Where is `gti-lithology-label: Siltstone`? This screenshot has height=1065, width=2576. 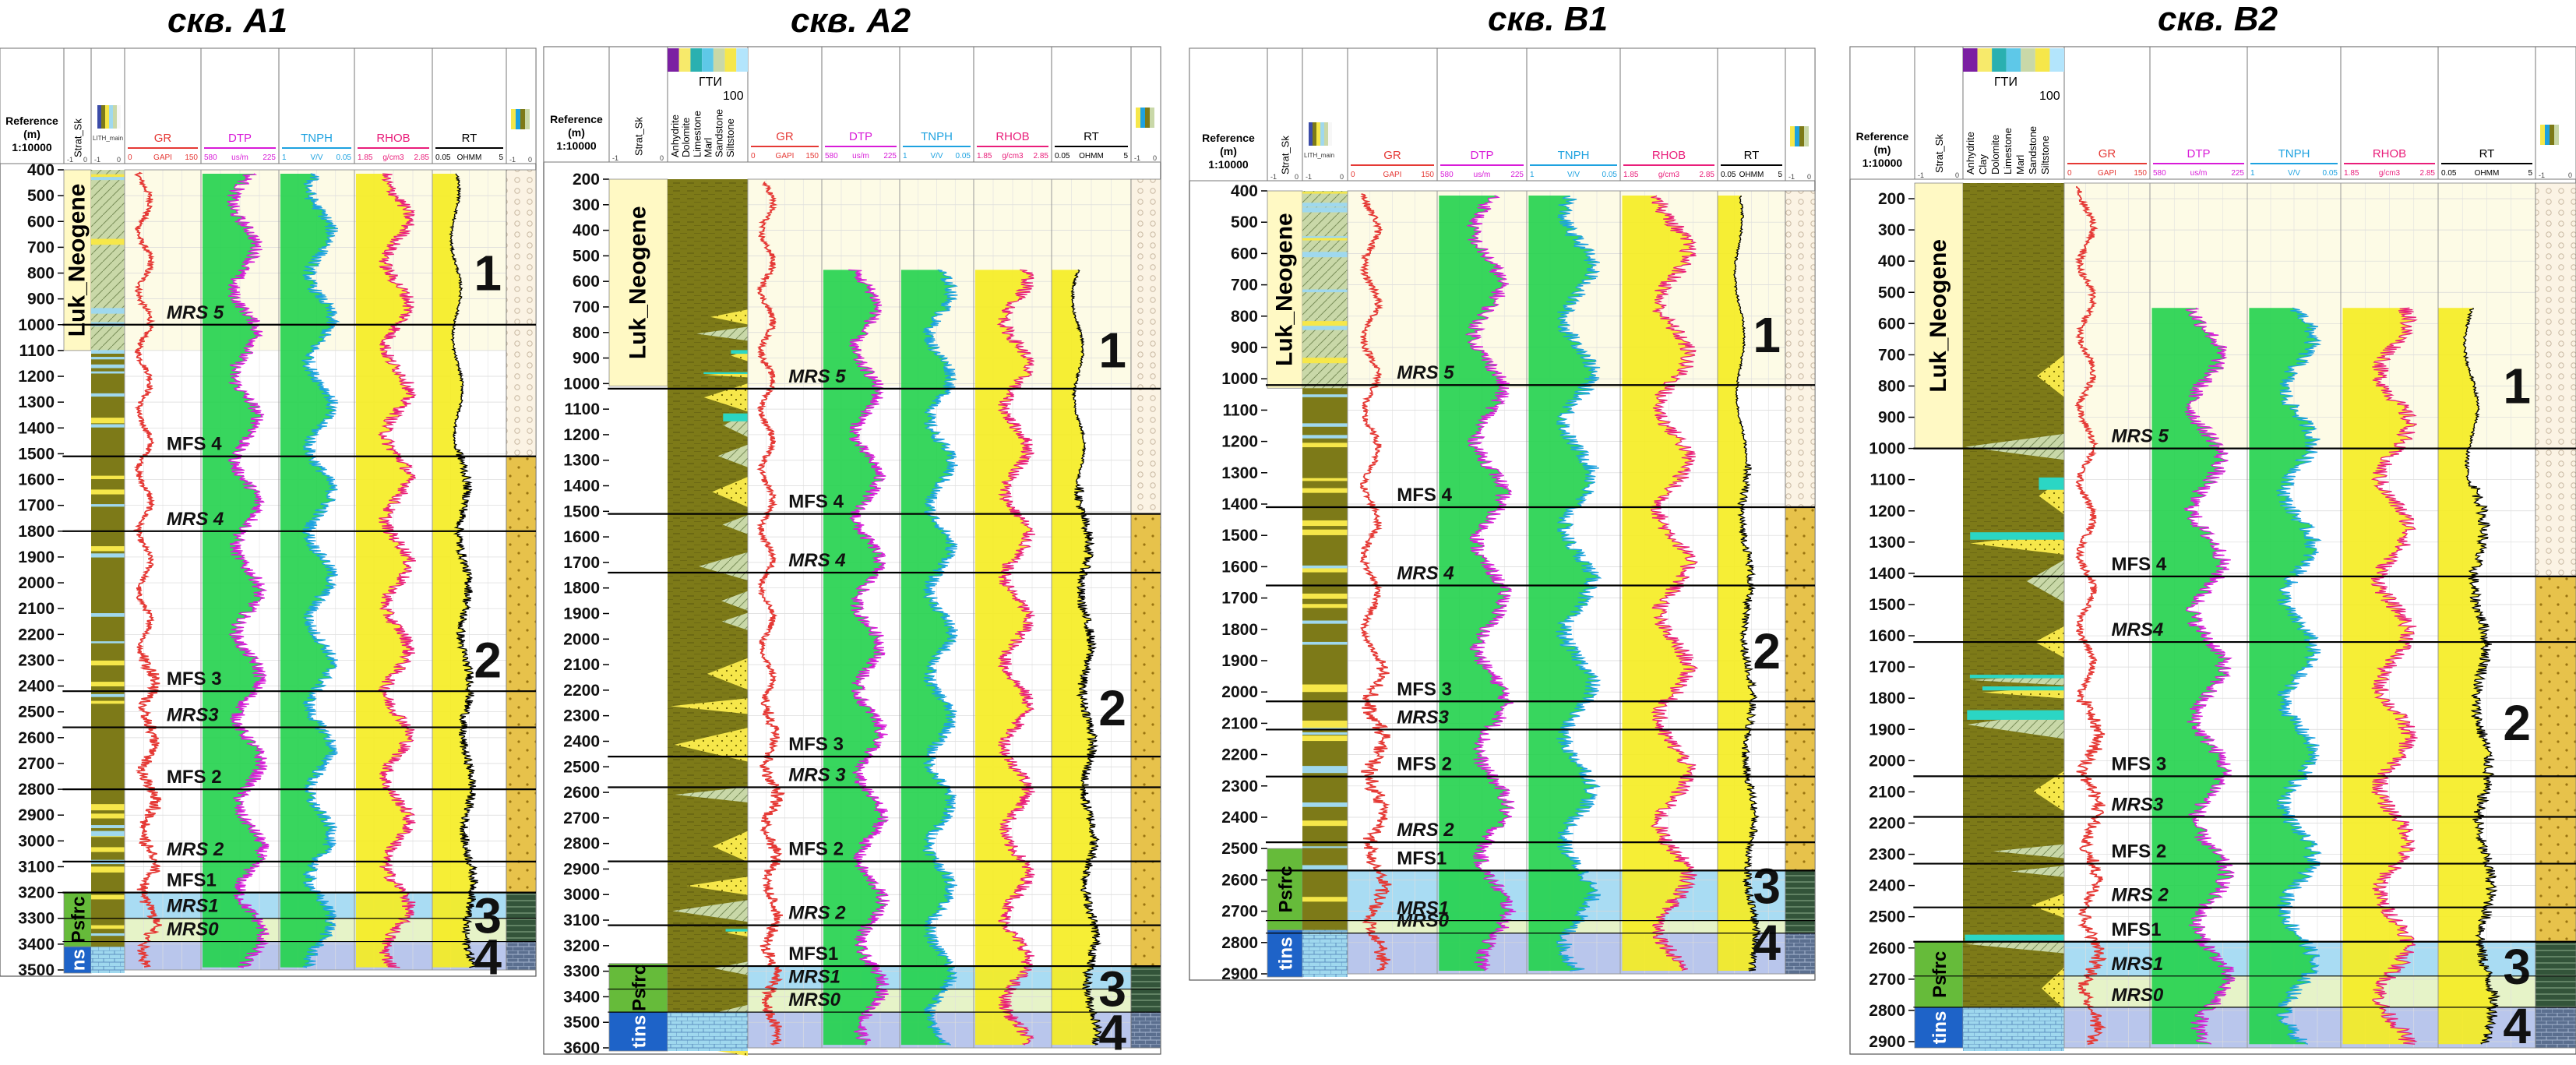 gti-lithology-label: Siltstone is located at coordinates (730, 137).